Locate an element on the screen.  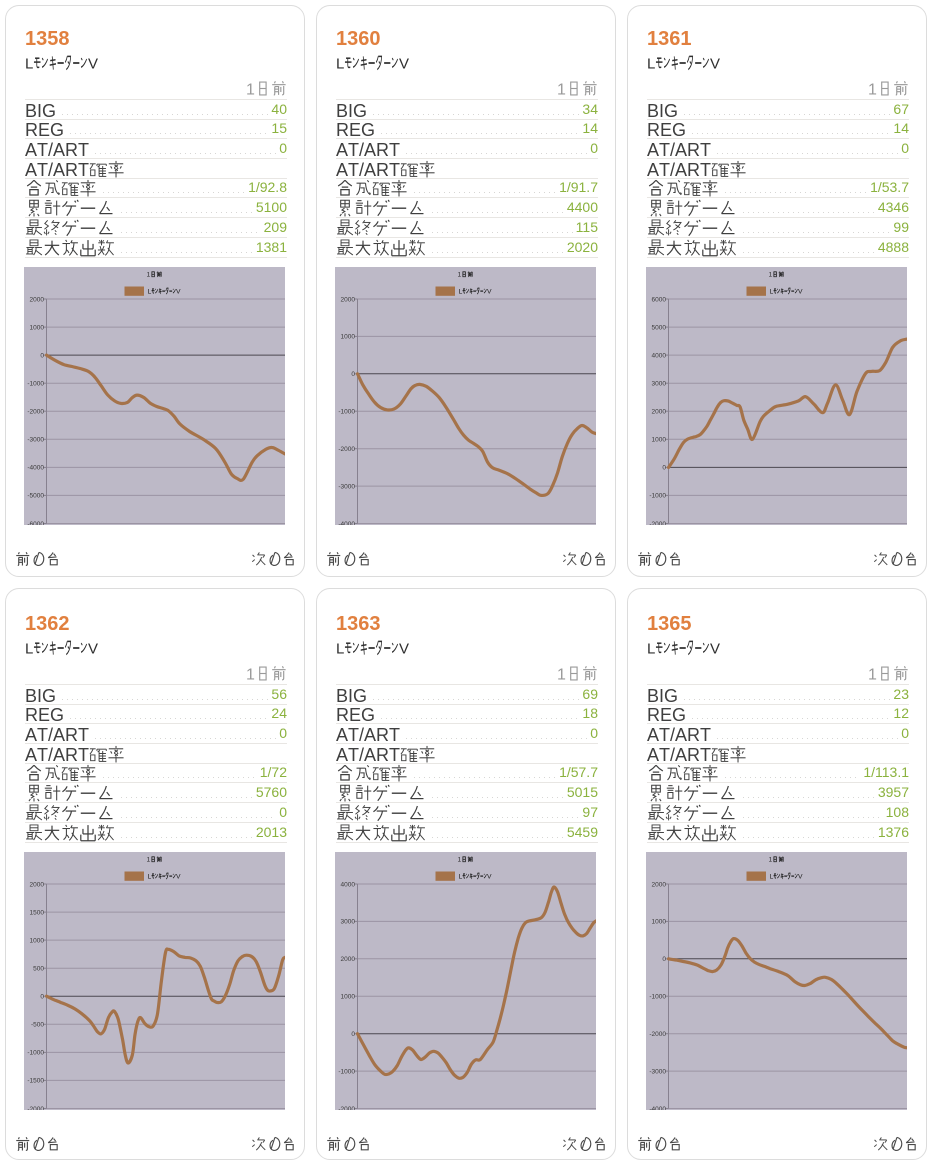
svg-text: 0 is located at coordinates (664, 959).